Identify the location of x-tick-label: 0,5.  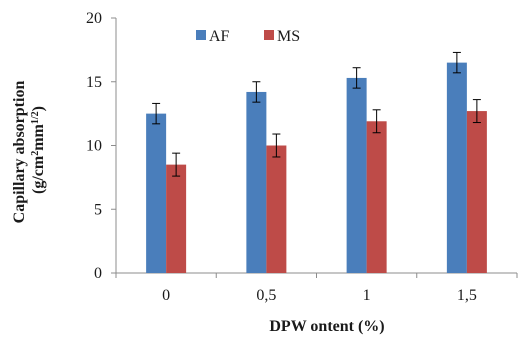
(266, 295).